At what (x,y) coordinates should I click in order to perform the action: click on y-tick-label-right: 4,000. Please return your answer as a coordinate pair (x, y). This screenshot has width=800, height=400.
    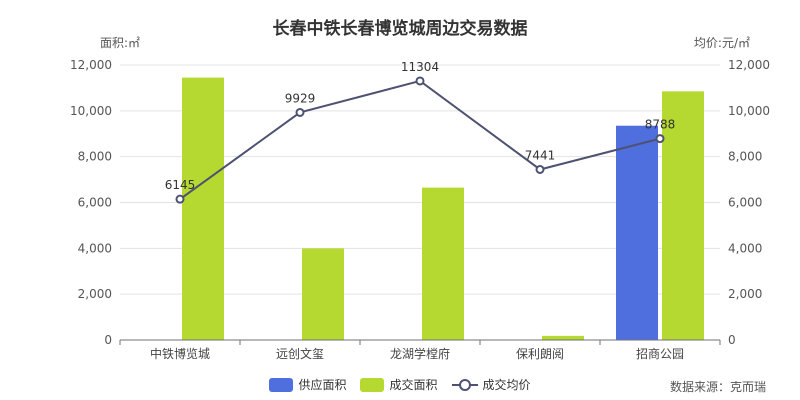
    Looking at the image, I should click on (745, 248).